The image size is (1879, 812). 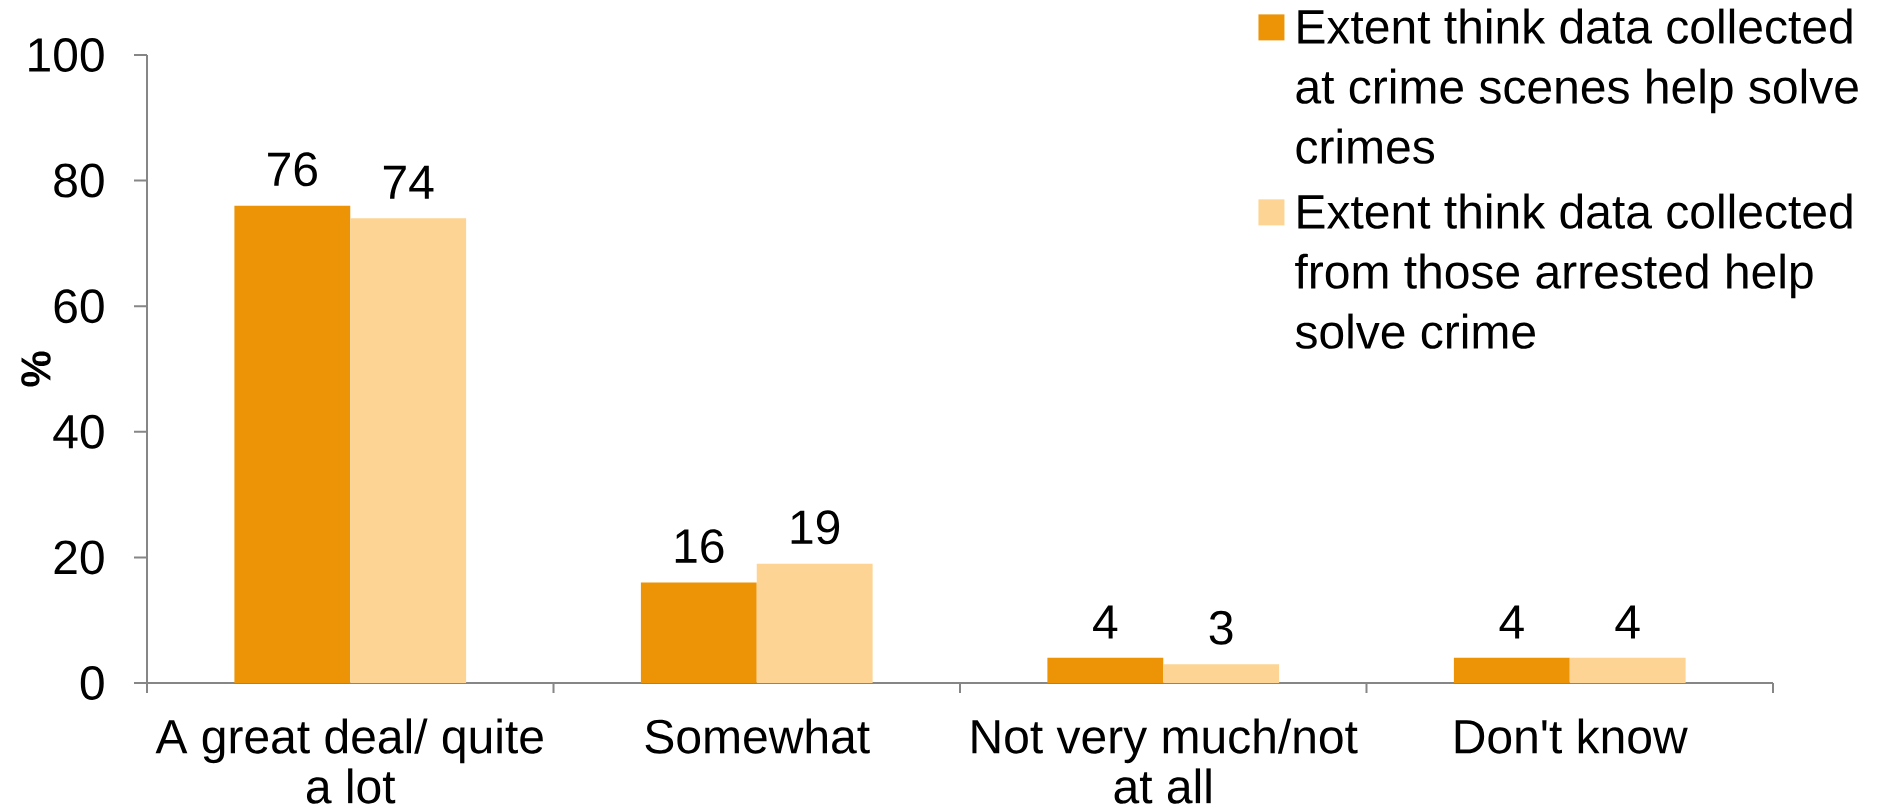 I want to click on y-tick-label: 100, so click(x=66, y=55).